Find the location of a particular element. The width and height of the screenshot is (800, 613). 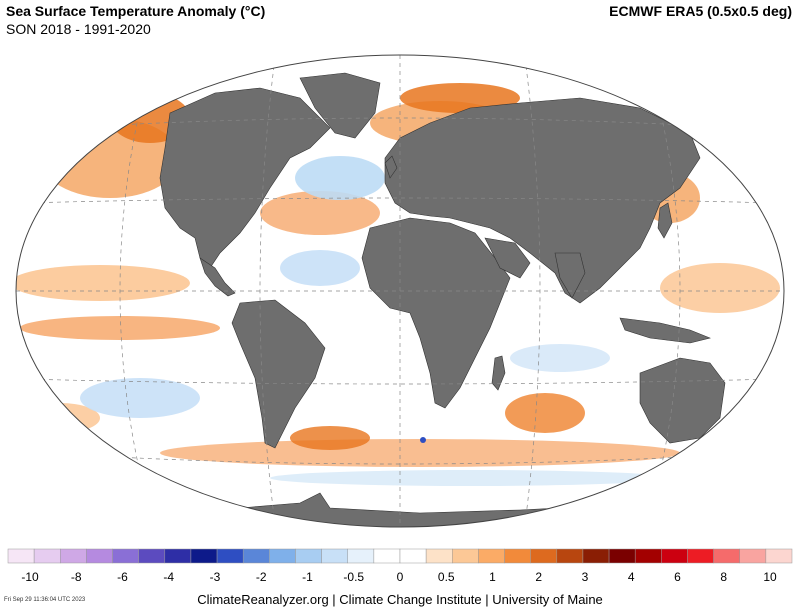

legend-tick-label: 0.5 is located at coordinates (446, 577).